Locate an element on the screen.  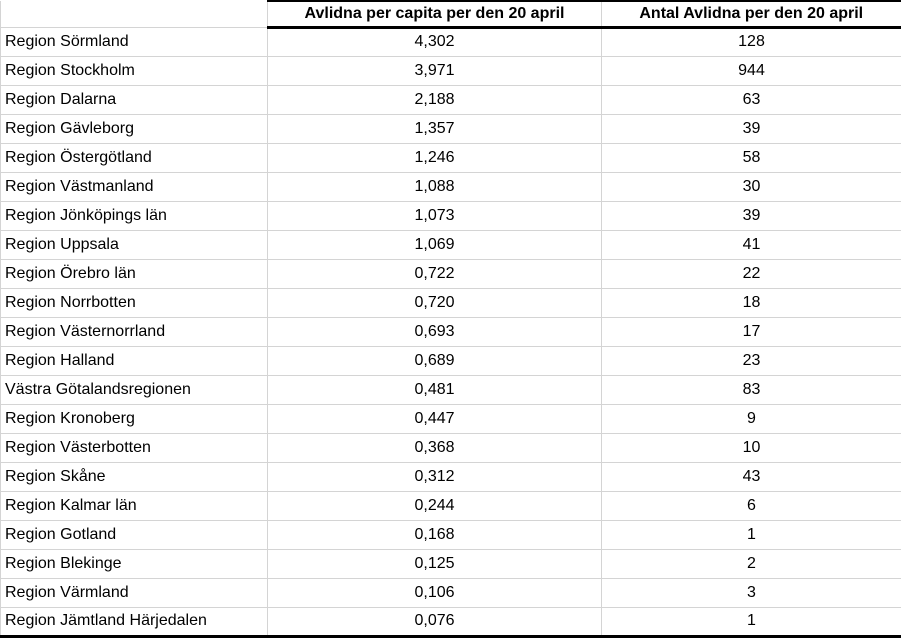
per-capita-cell: 1,357 is located at coordinates (434, 128).